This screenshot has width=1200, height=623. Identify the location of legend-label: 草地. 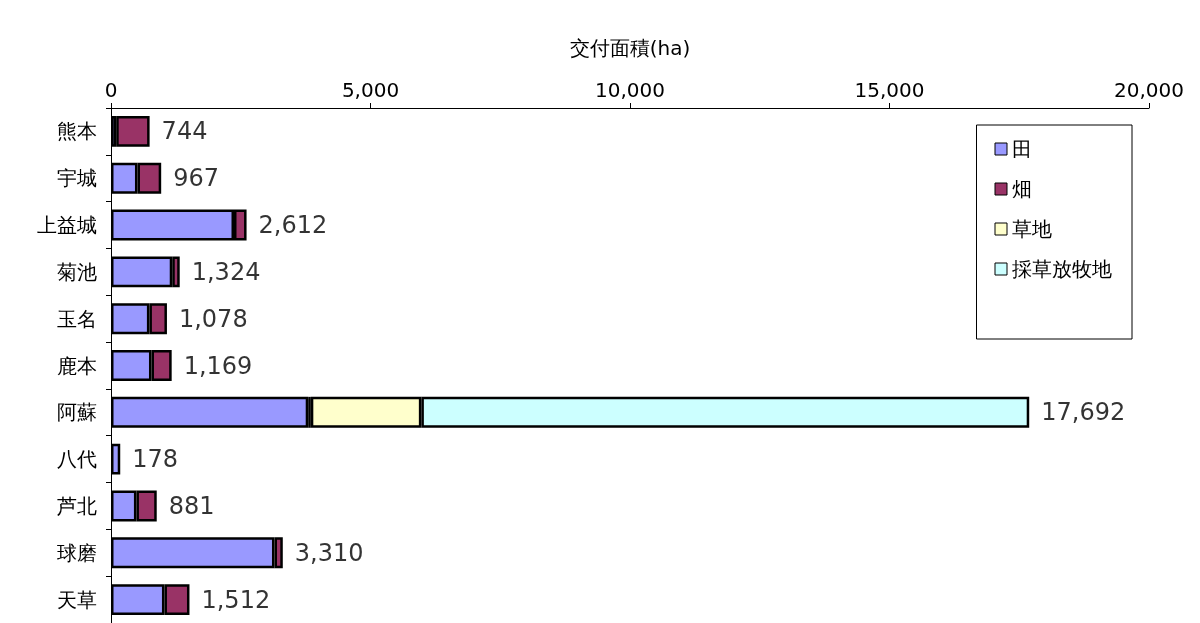
(1032, 229).